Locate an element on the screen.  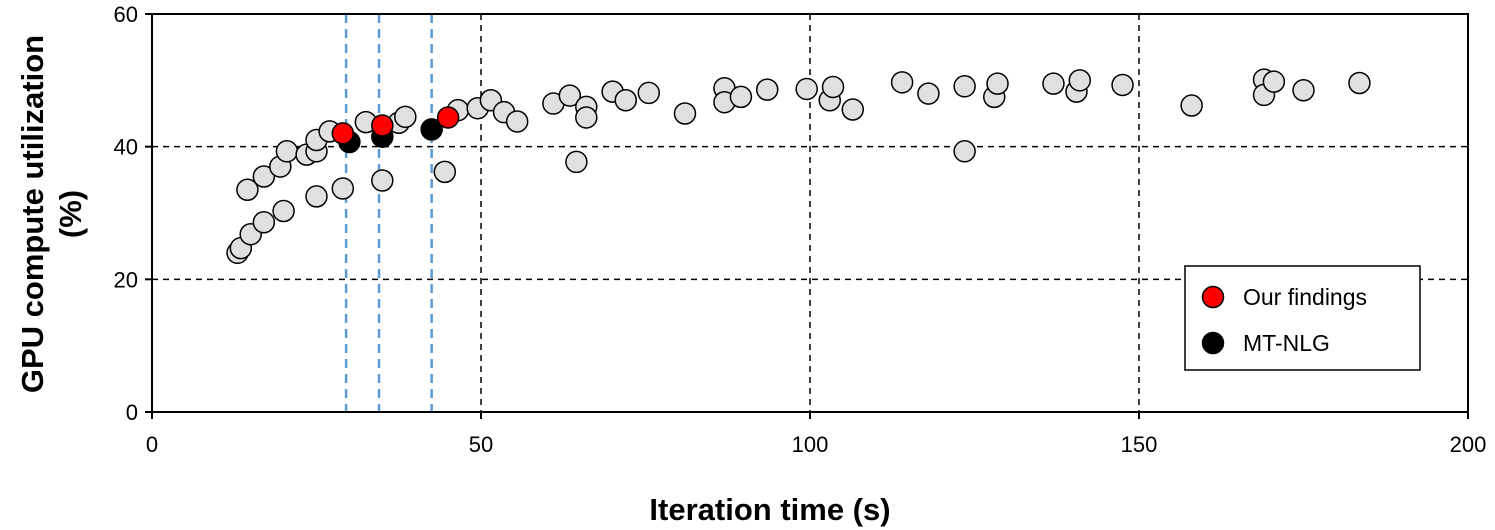
y-tick-label-0: 0 is located at coordinates (132, 412).